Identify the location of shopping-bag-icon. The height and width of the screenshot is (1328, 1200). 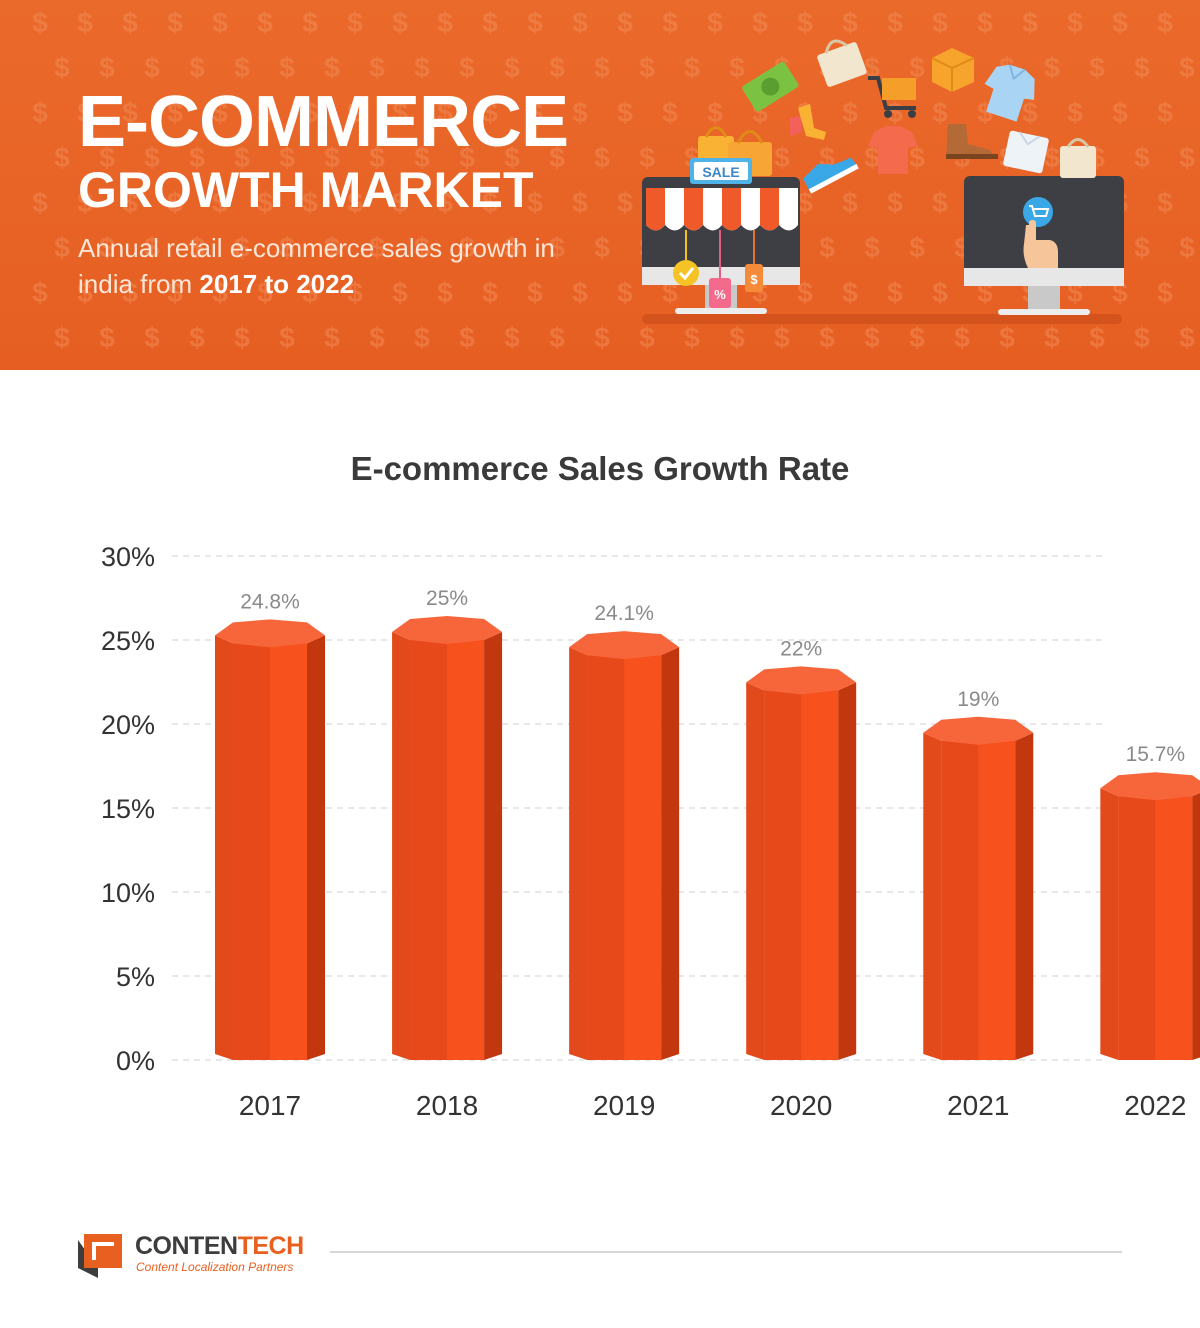
(842, 63).